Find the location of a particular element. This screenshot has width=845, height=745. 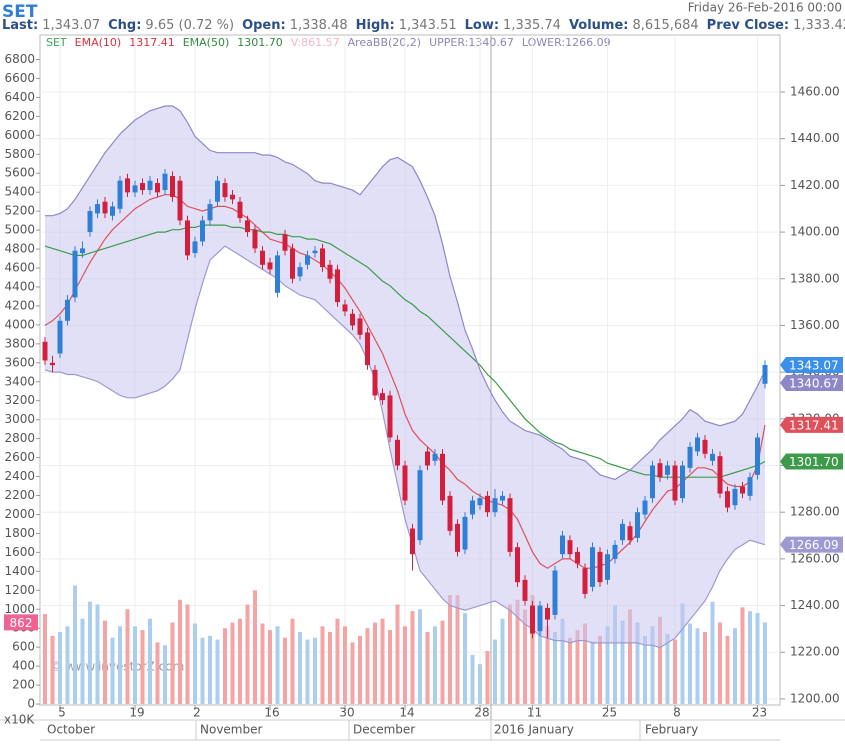

y-tick-label: 1400.00 is located at coordinates (815, 232).